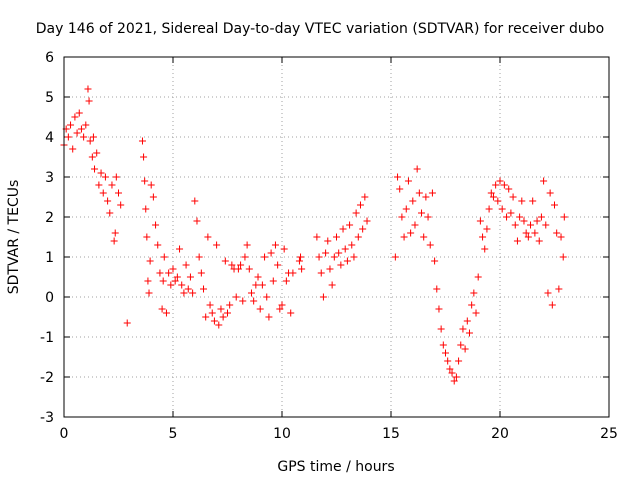 The width and height of the screenshot is (640, 480). What do you see at coordinates (49, 178) in the screenshot?
I see `y-tick-label: 3` at bounding box center [49, 178].